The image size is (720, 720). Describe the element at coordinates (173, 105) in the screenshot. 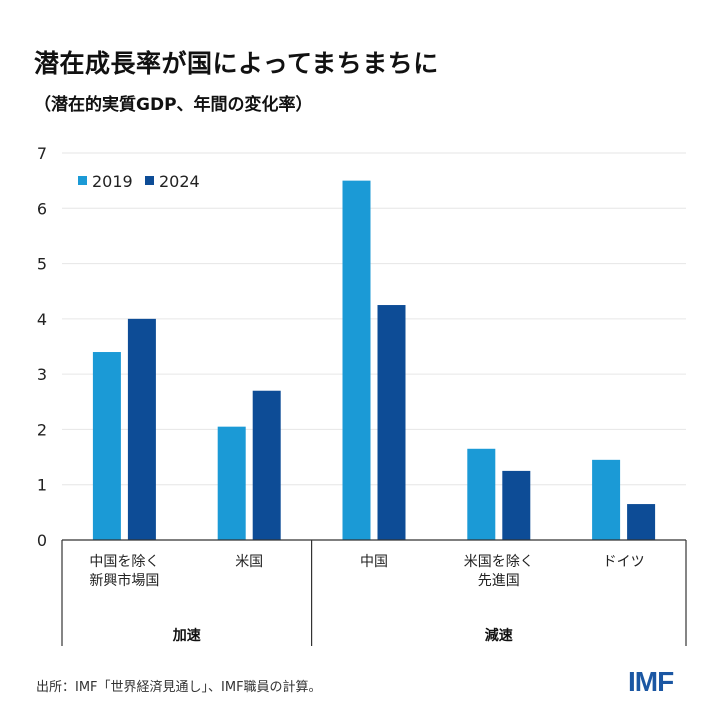

I see `chart-subtitle: （潜在的実質GDP、年間の変化率）` at that location.